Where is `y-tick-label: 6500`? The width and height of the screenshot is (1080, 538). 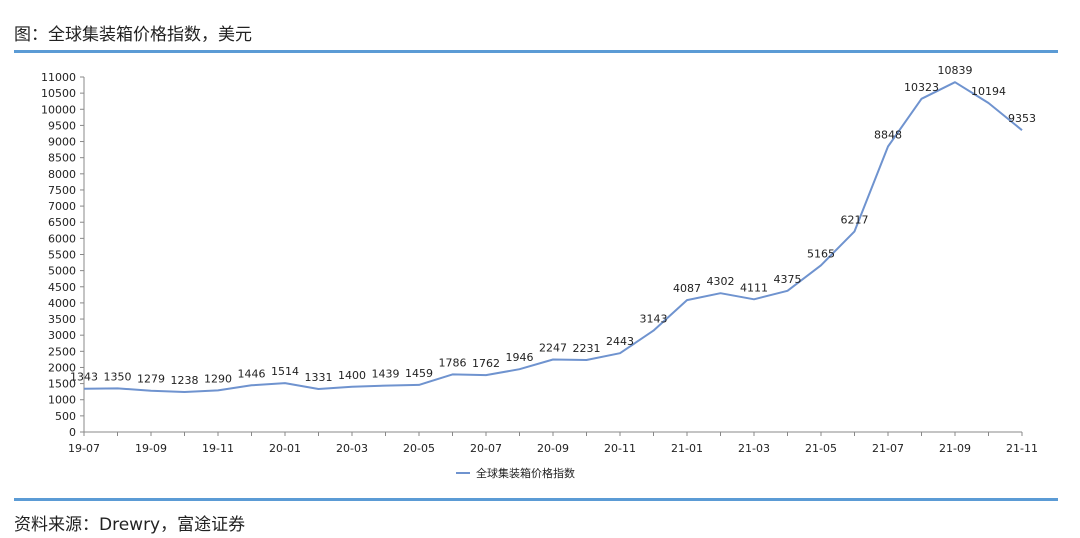 y-tick-label: 6500 is located at coordinates (62, 222).